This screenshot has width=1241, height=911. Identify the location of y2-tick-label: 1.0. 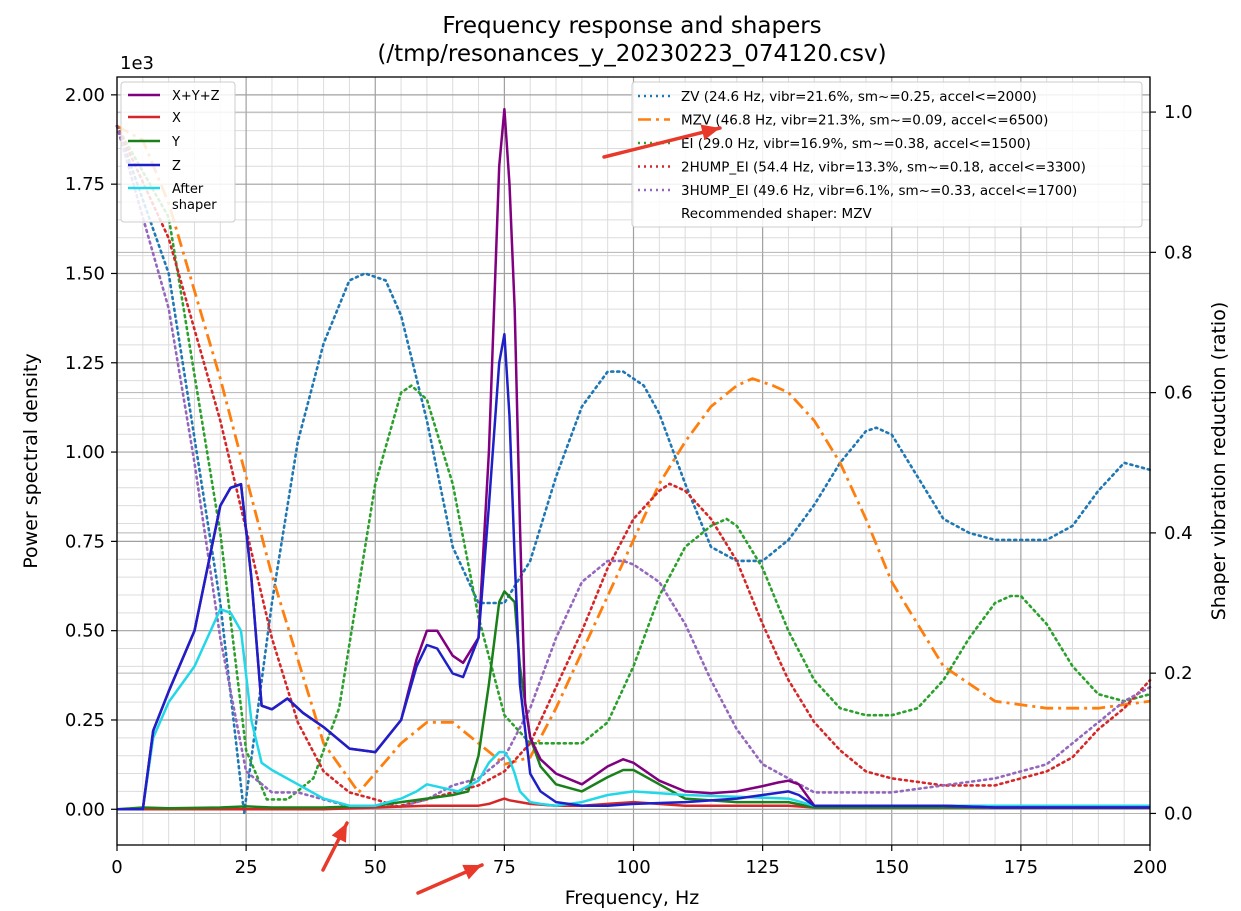
(1178, 112).